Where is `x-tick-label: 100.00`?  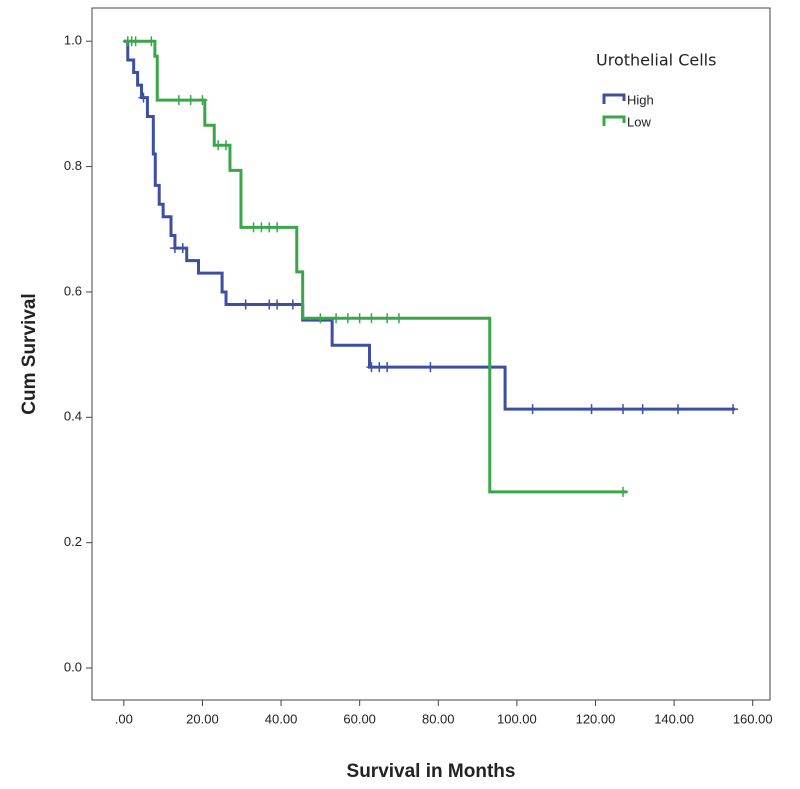
x-tick-label: 100.00 is located at coordinates (517, 718).